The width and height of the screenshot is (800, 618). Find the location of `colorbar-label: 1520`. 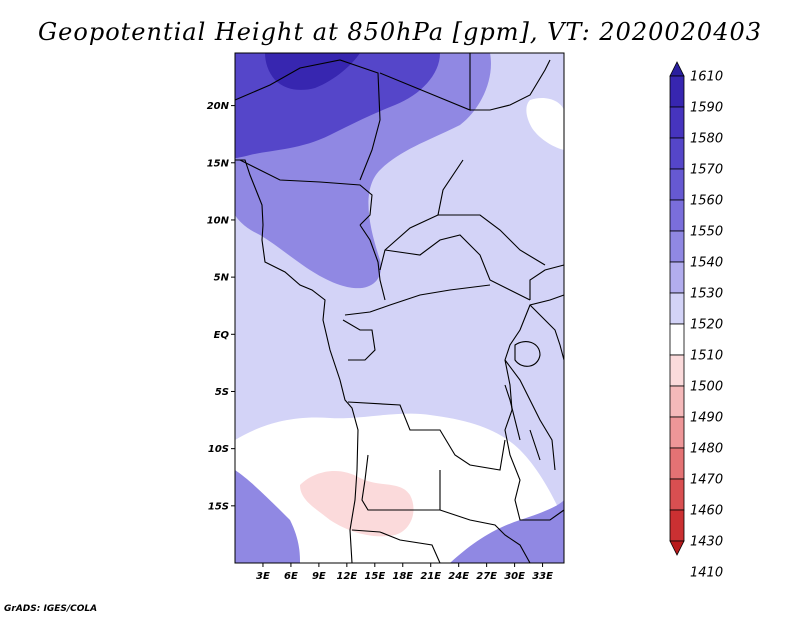

colorbar-label: 1520 is located at coordinates (706, 325).